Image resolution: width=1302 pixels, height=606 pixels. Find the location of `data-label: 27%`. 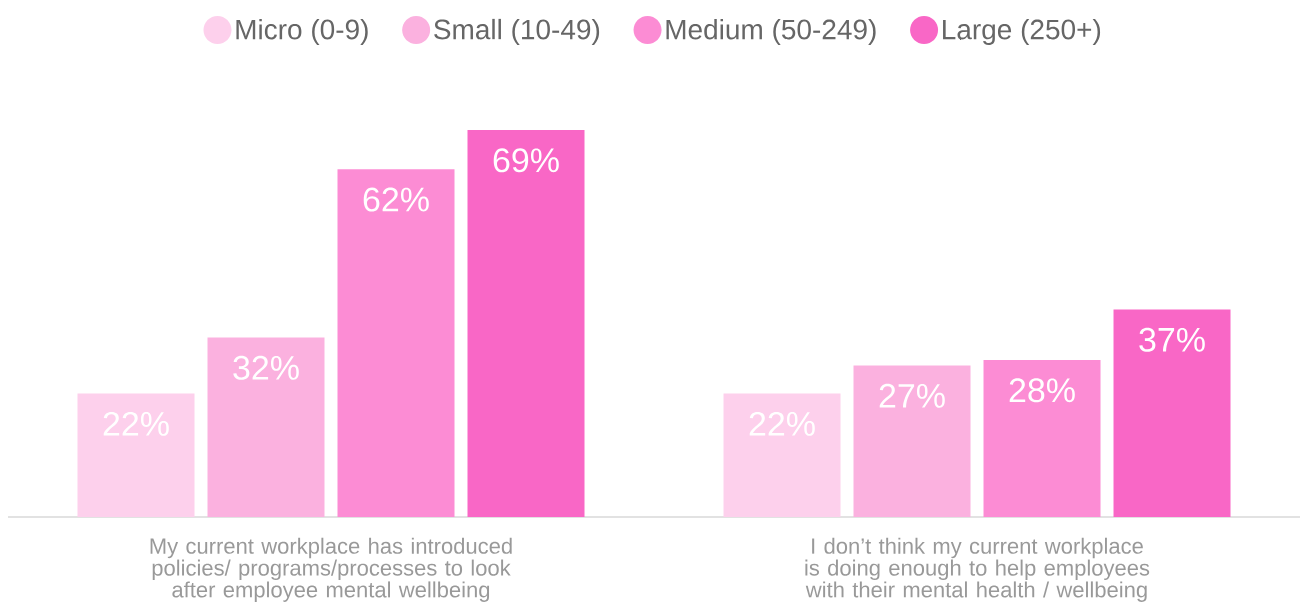

data-label: 27% is located at coordinates (912, 395).